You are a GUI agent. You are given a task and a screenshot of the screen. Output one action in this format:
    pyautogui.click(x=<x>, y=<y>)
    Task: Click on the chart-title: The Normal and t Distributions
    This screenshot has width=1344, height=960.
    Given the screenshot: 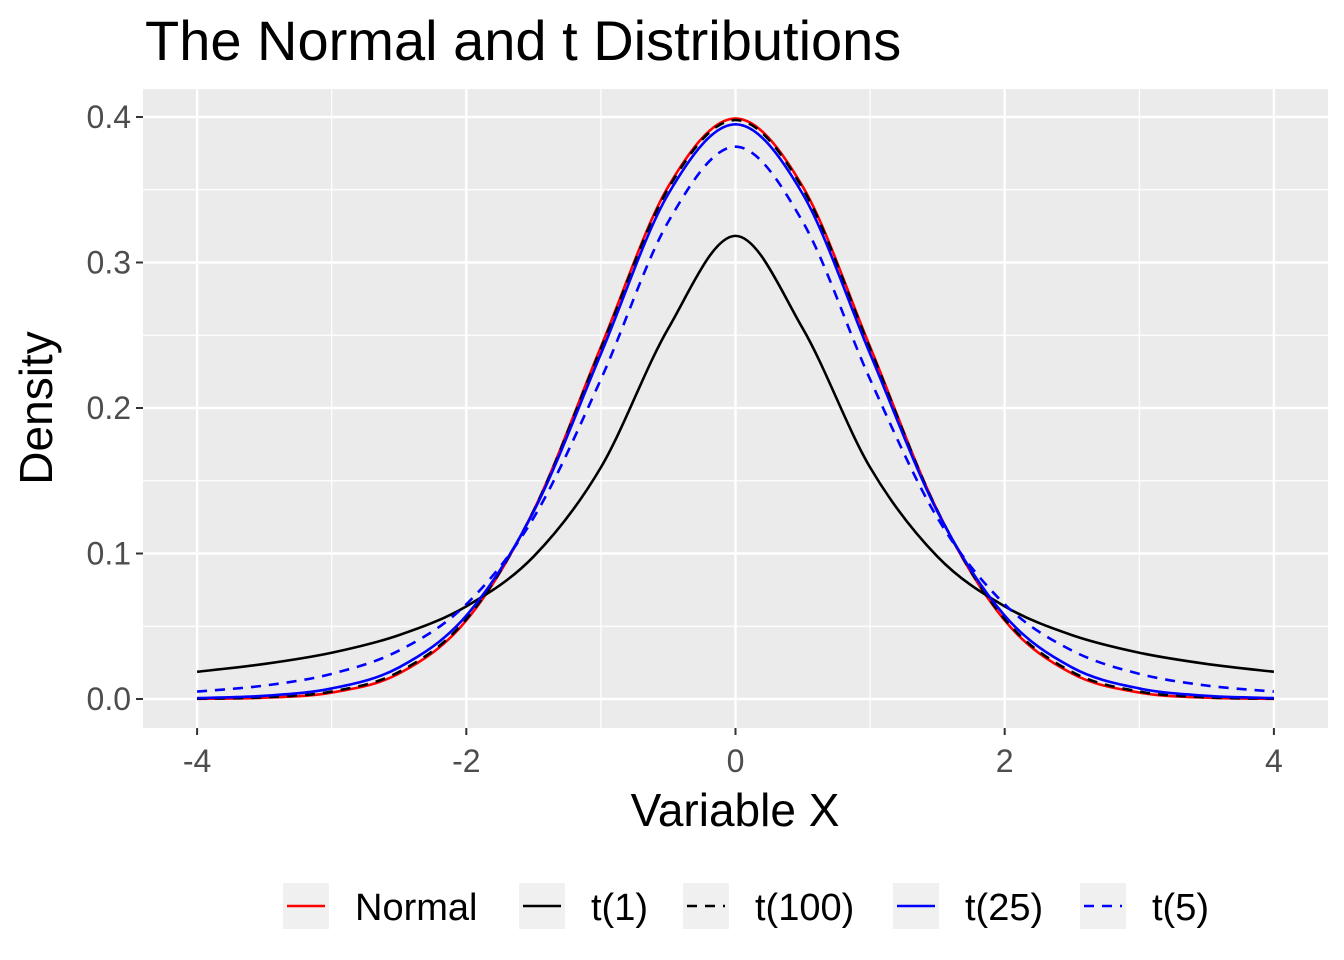 What is the action you would take?
    pyautogui.click(x=523, y=40)
    